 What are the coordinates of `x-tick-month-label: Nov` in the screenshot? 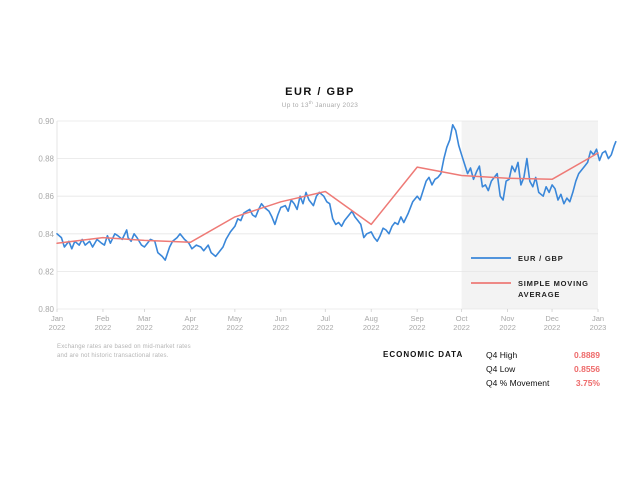 It's located at (508, 318).